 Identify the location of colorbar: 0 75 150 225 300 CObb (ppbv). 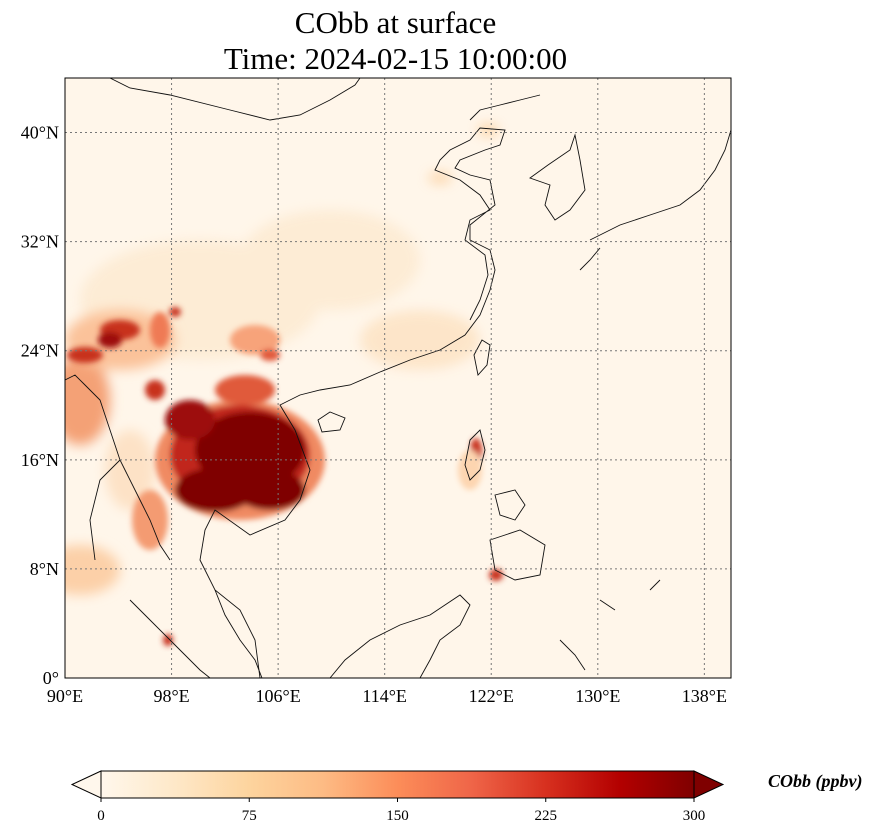
(466, 797).